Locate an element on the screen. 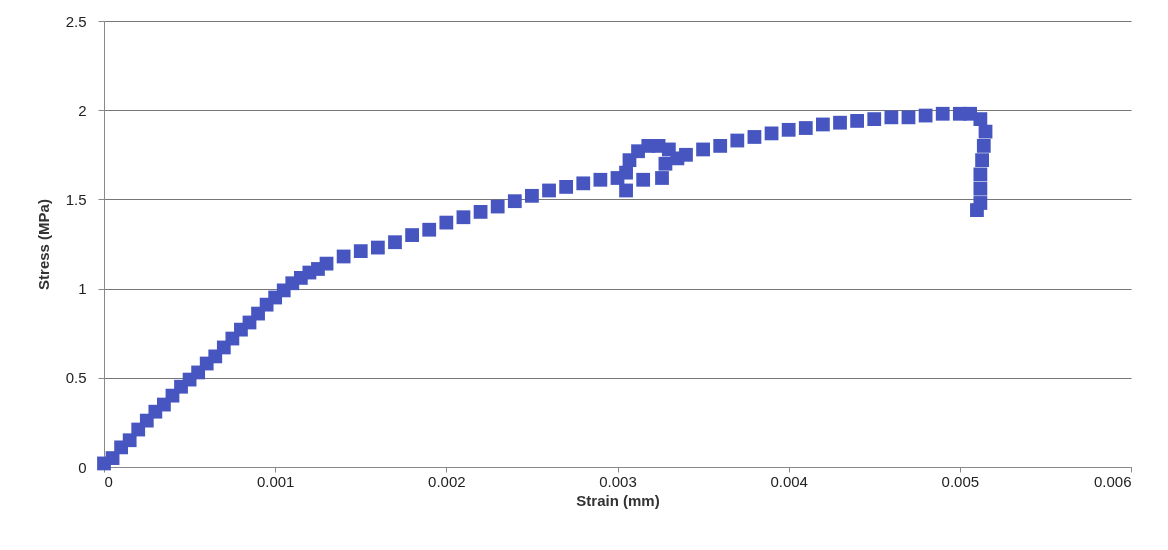 The image size is (1168, 550). x-tick-label: 0.006 is located at coordinates (1112, 481).